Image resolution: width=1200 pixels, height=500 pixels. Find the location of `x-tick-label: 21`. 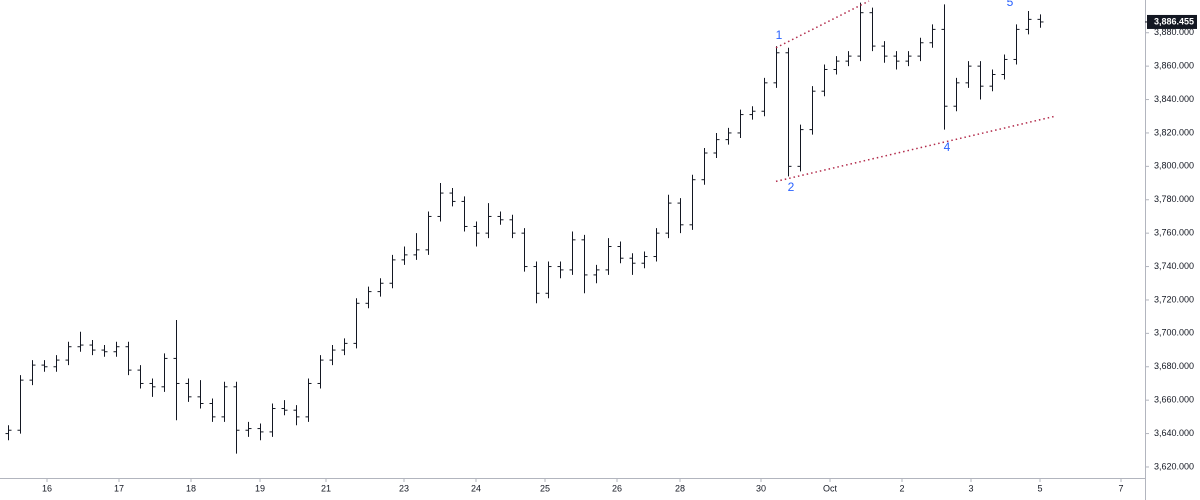

x-tick-label: 21 is located at coordinates (326, 488).